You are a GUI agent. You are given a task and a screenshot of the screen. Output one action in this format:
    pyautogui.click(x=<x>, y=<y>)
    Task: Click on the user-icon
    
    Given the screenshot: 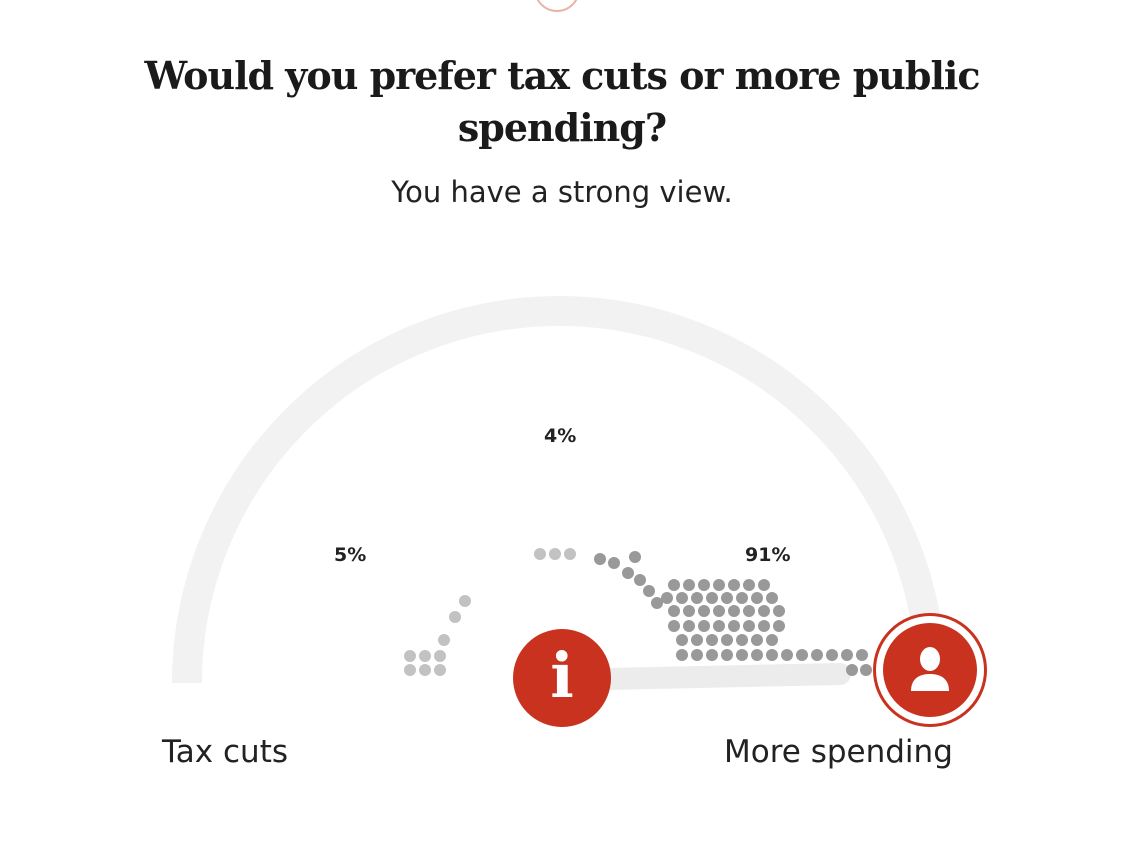 What is the action you would take?
    pyautogui.click(x=930, y=669)
    